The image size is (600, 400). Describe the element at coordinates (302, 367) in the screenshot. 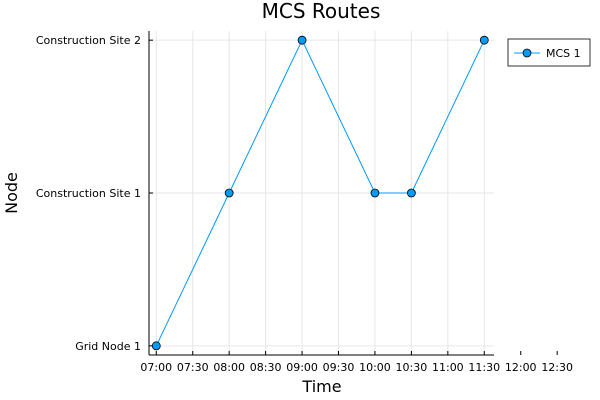

I see `x-tick-label: 09:00` at that location.